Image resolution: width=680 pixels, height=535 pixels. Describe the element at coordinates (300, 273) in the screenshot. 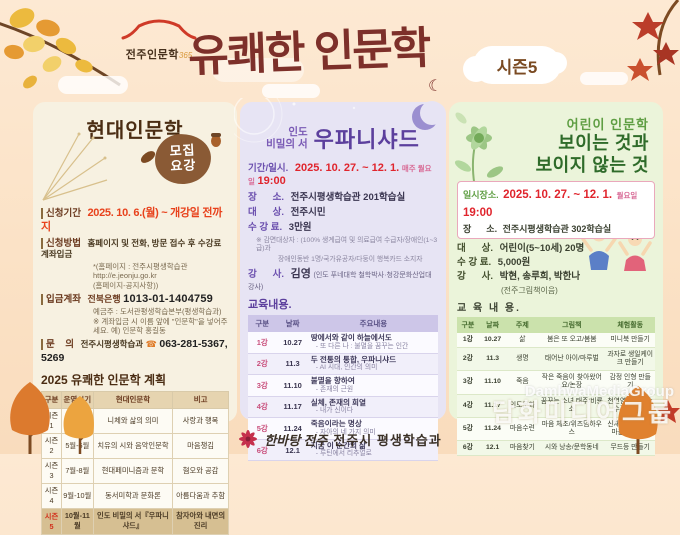

I see `teacher-name: 김영` at that location.